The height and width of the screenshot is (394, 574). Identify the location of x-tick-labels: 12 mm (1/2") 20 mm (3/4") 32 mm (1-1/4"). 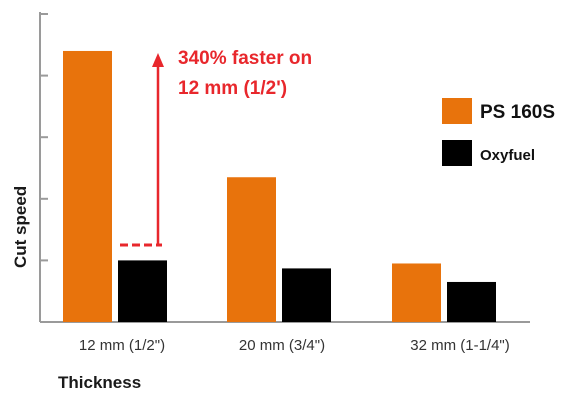
(294, 345).